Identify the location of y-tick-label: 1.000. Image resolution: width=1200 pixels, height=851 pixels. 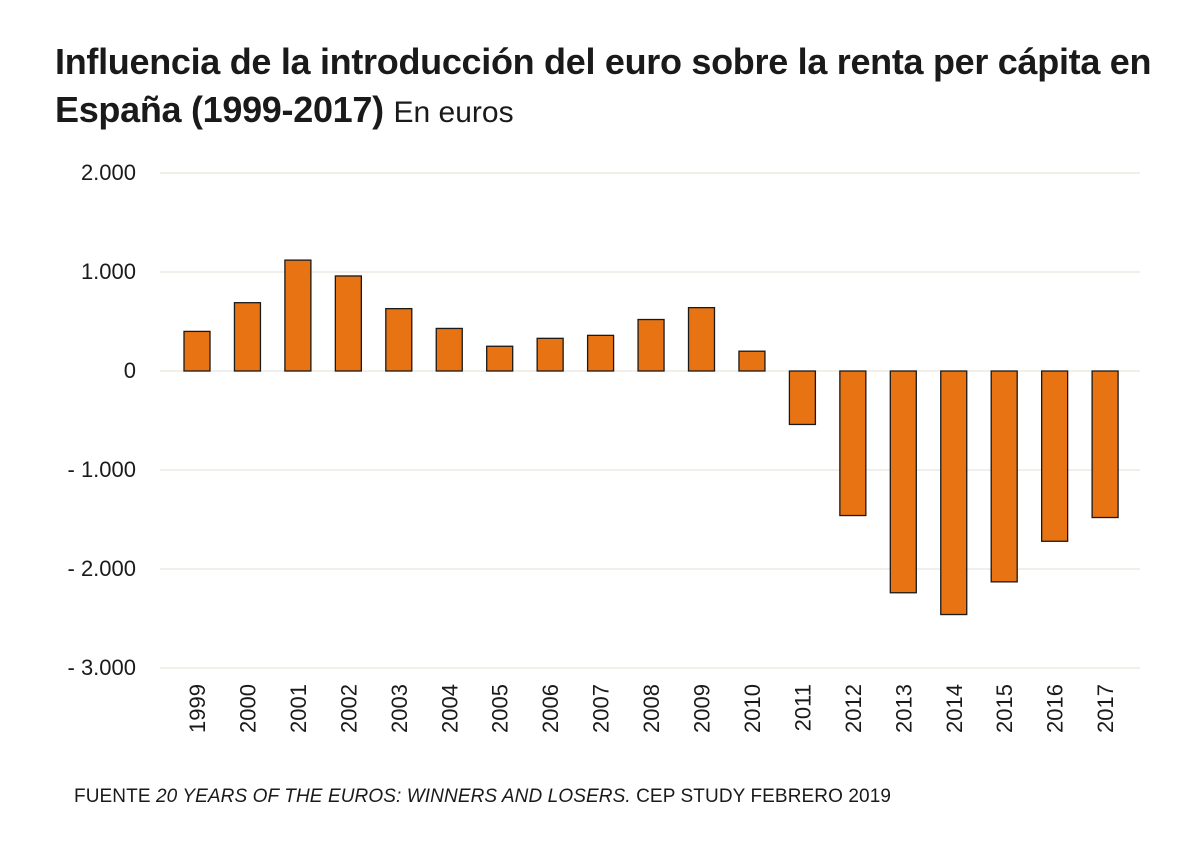
(108, 271).